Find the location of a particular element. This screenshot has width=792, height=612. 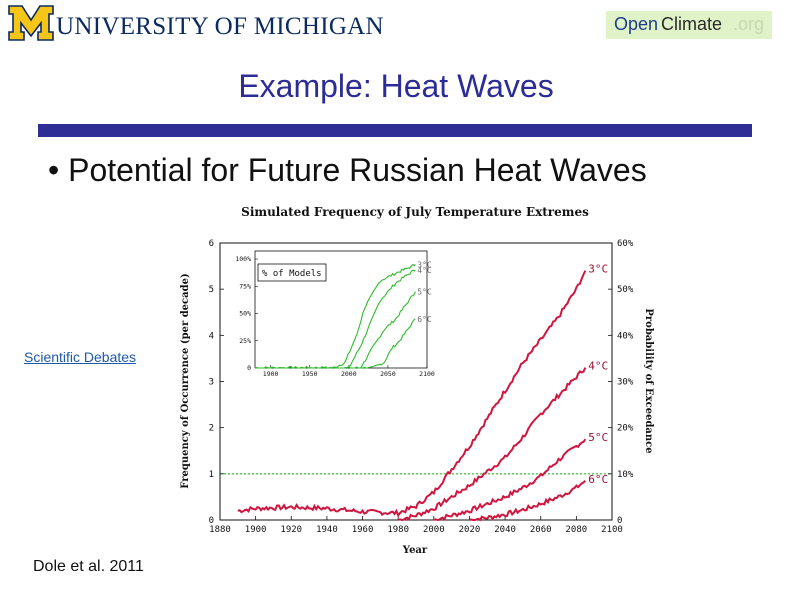

x-tick-label: 1940 is located at coordinates (327, 530).